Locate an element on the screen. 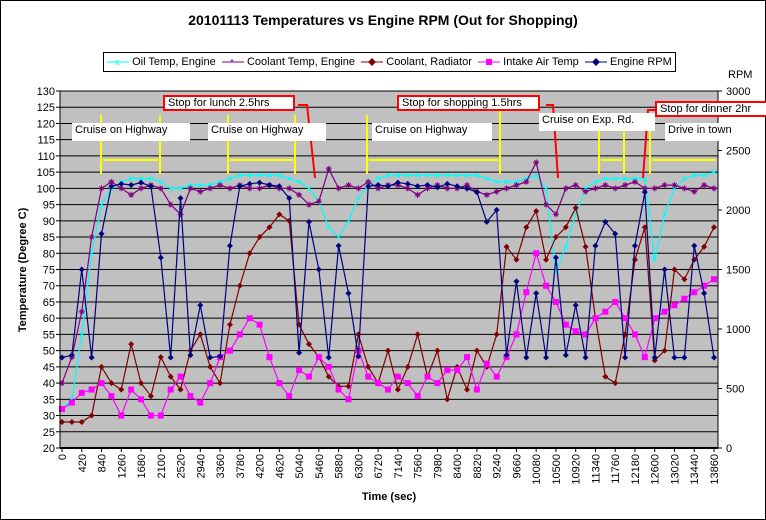  legend-label: Engine RPM is located at coordinates (641, 62).